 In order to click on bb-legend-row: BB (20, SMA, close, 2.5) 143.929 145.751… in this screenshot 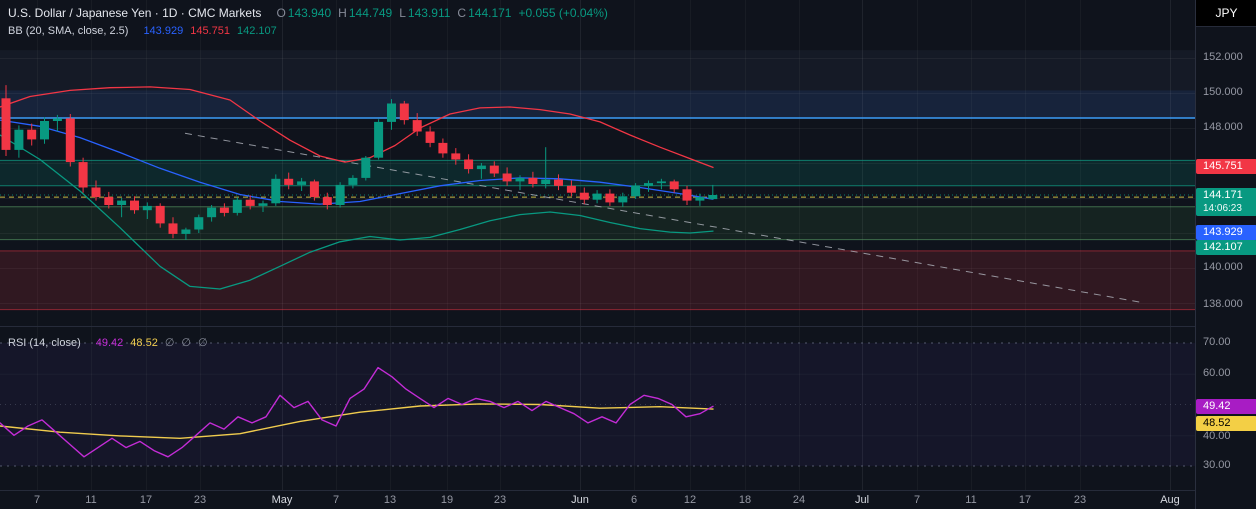, I will do `click(308, 31)`.